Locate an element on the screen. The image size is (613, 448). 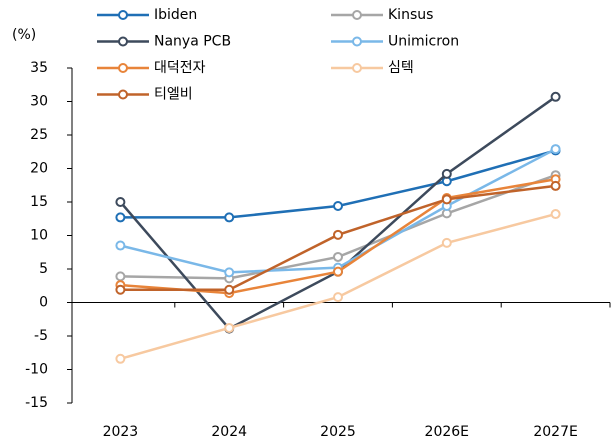
x-tick-label: 2023 is located at coordinates (121, 432).